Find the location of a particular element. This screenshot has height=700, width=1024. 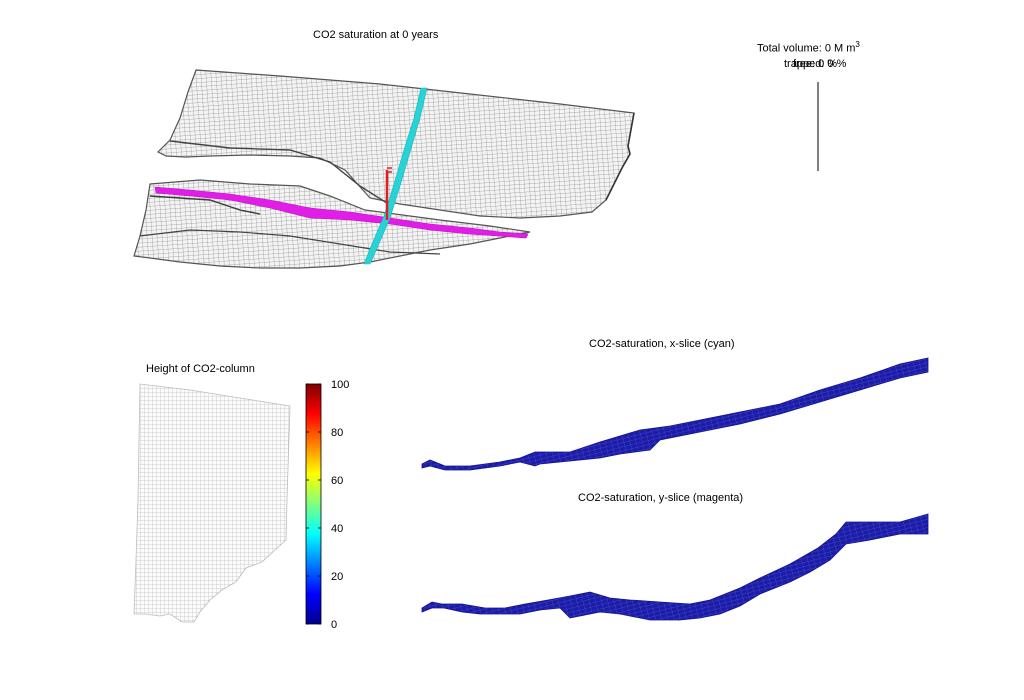

colorbar-ticks: 0 20 40 60 80 100 is located at coordinates (327, 505).